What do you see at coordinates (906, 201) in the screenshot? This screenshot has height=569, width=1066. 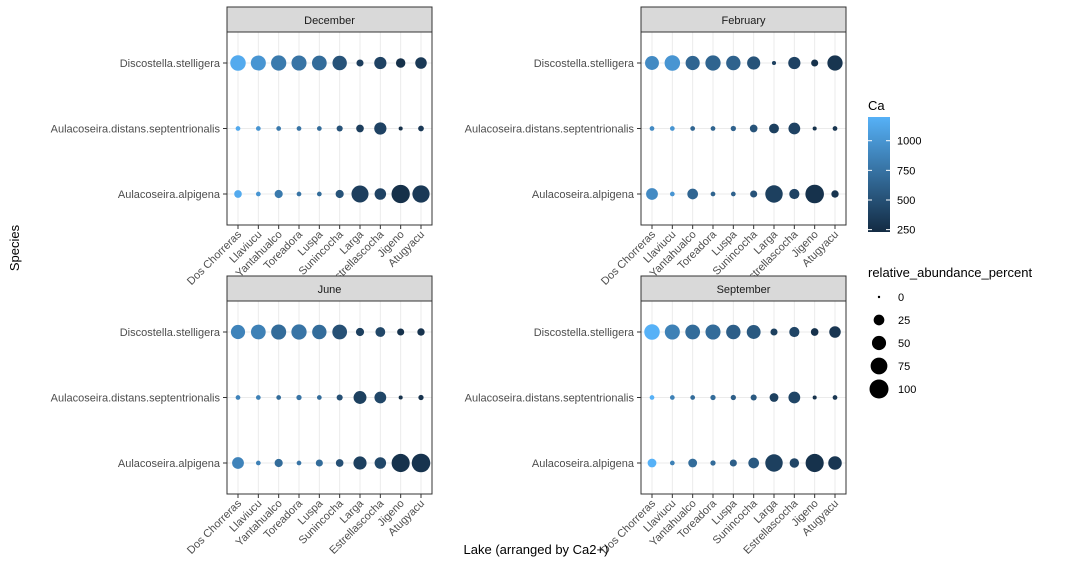 I see `color-legend-label: 500` at bounding box center [906, 201].